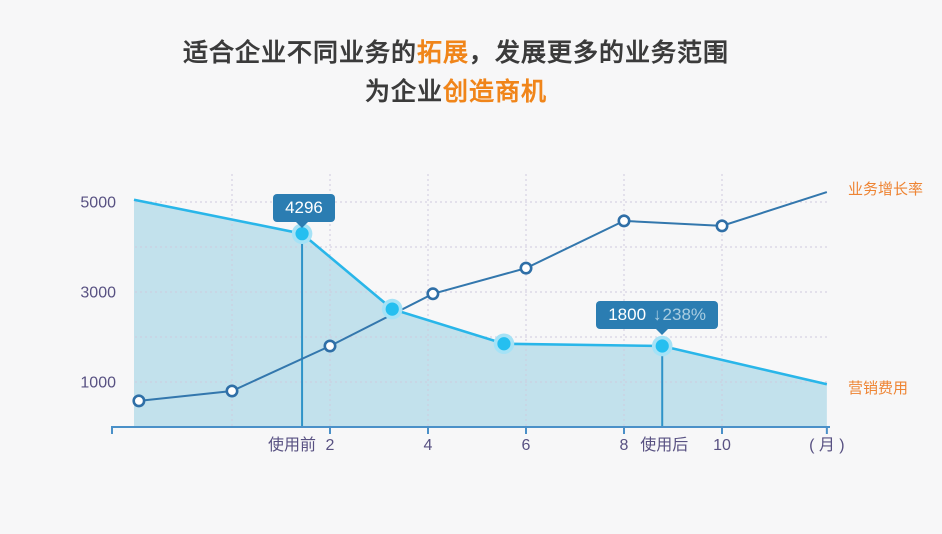  Describe the element at coordinates (664, 445) in the screenshot. I see `x-axis-annotation: 使用后` at that location.